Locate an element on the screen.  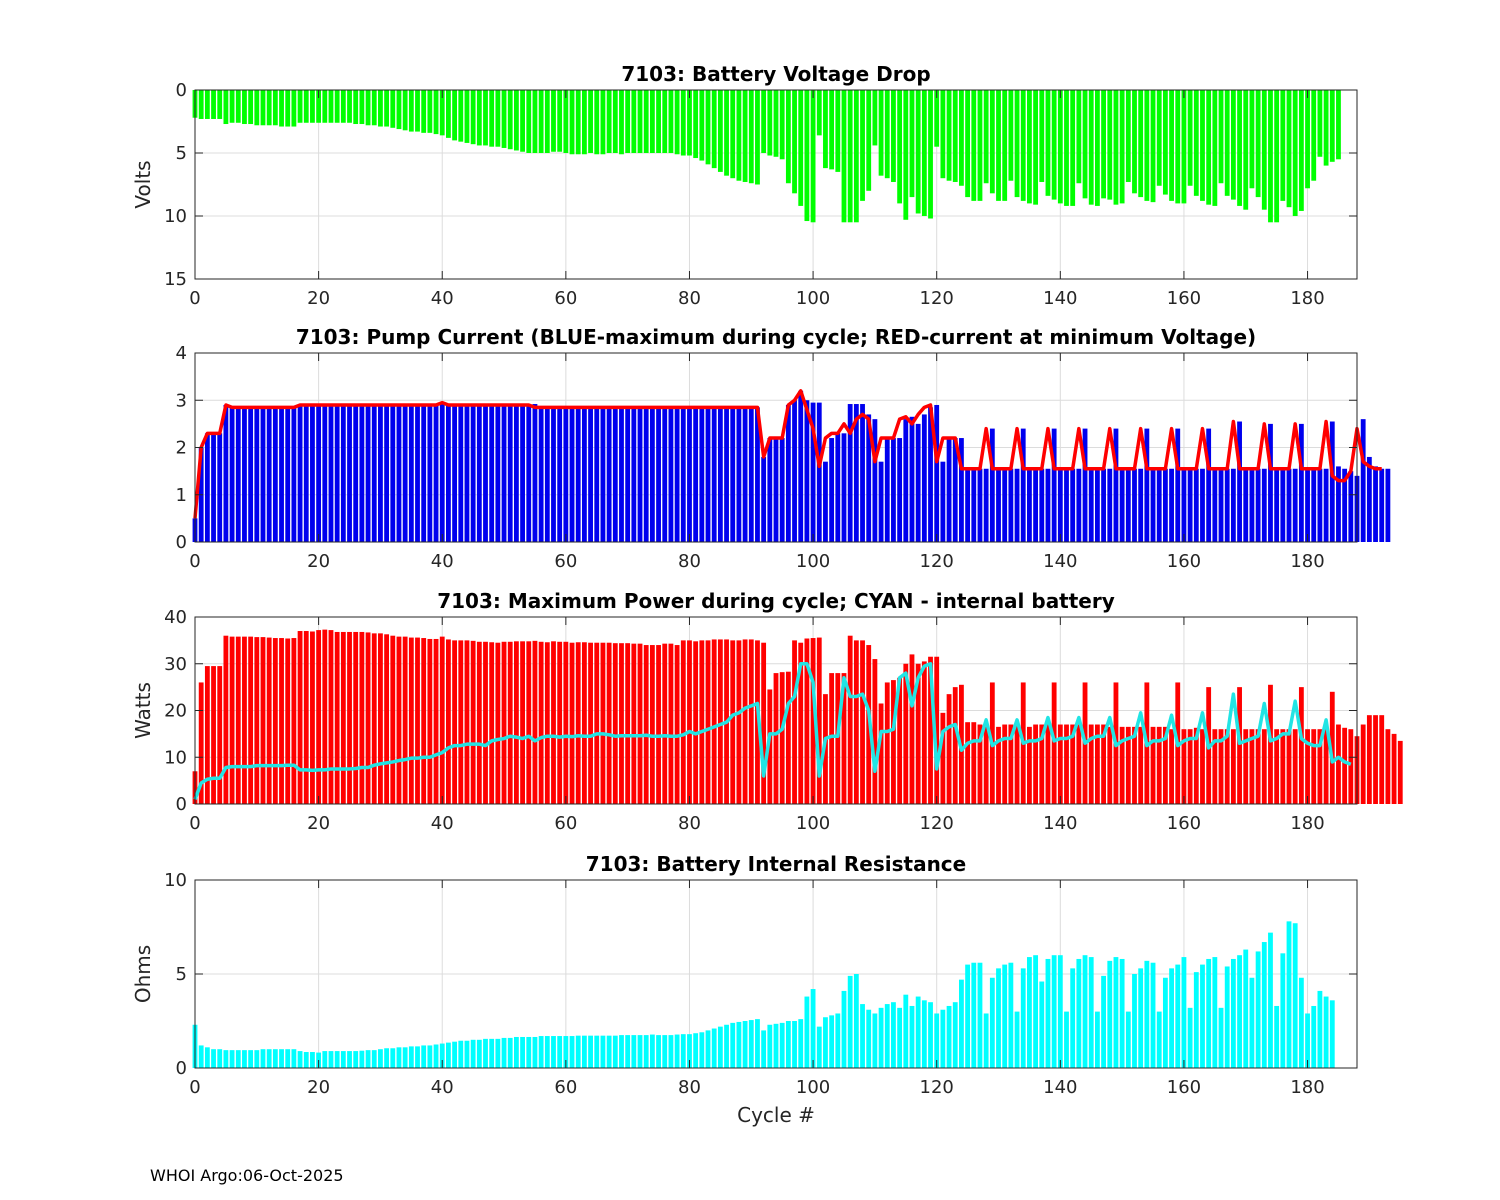
y-tick-label: 15 is located at coordinates (175, 279).